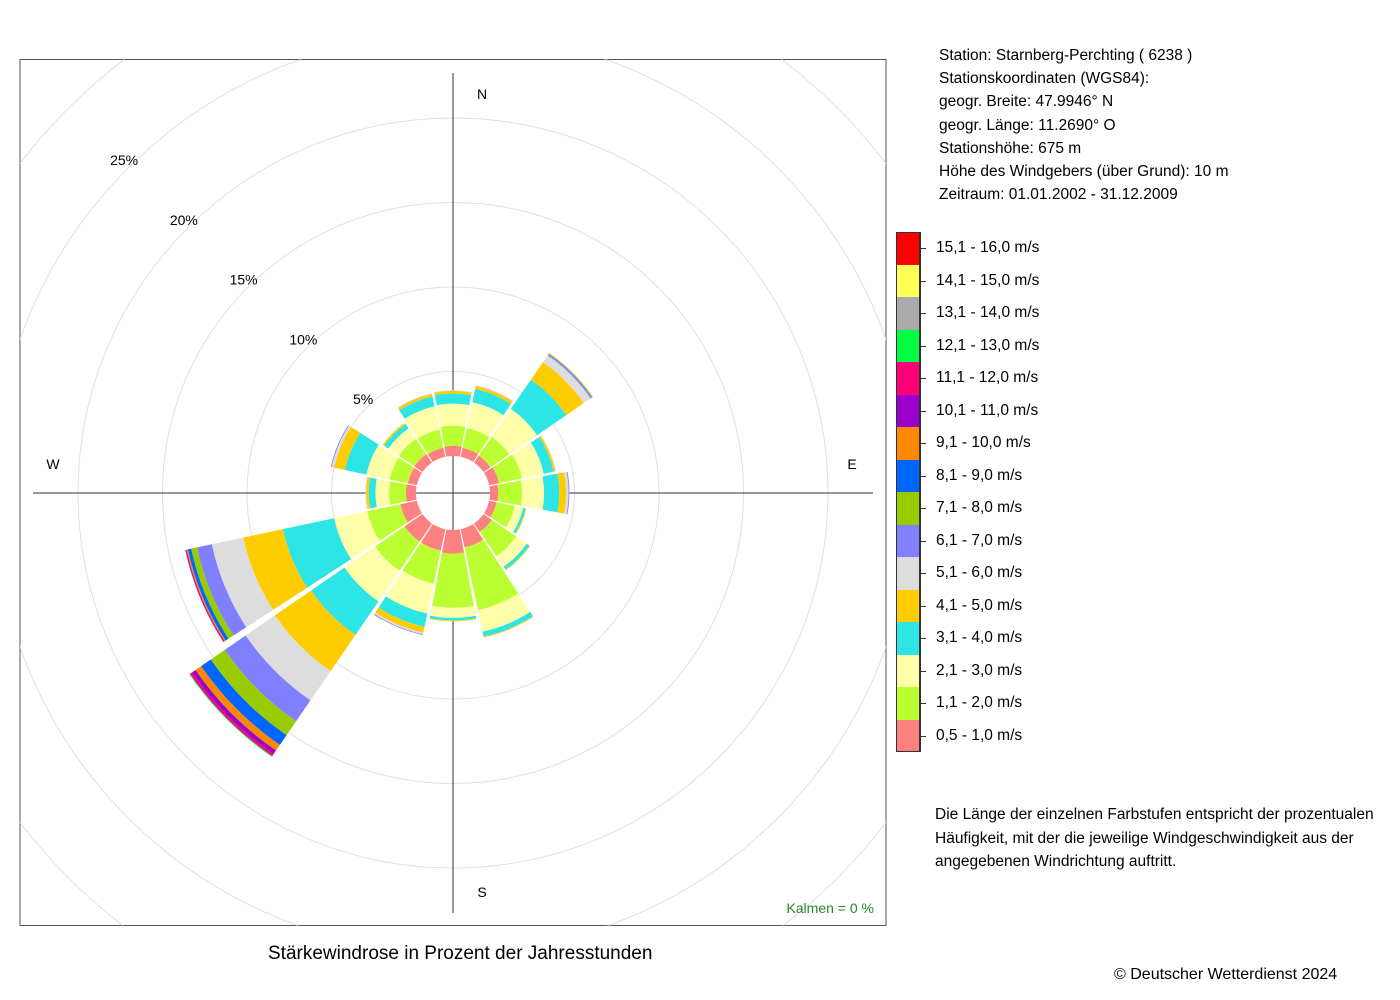  I want to click on legend-item: 0,5 - 1,0 m/s, so click(996, 735).